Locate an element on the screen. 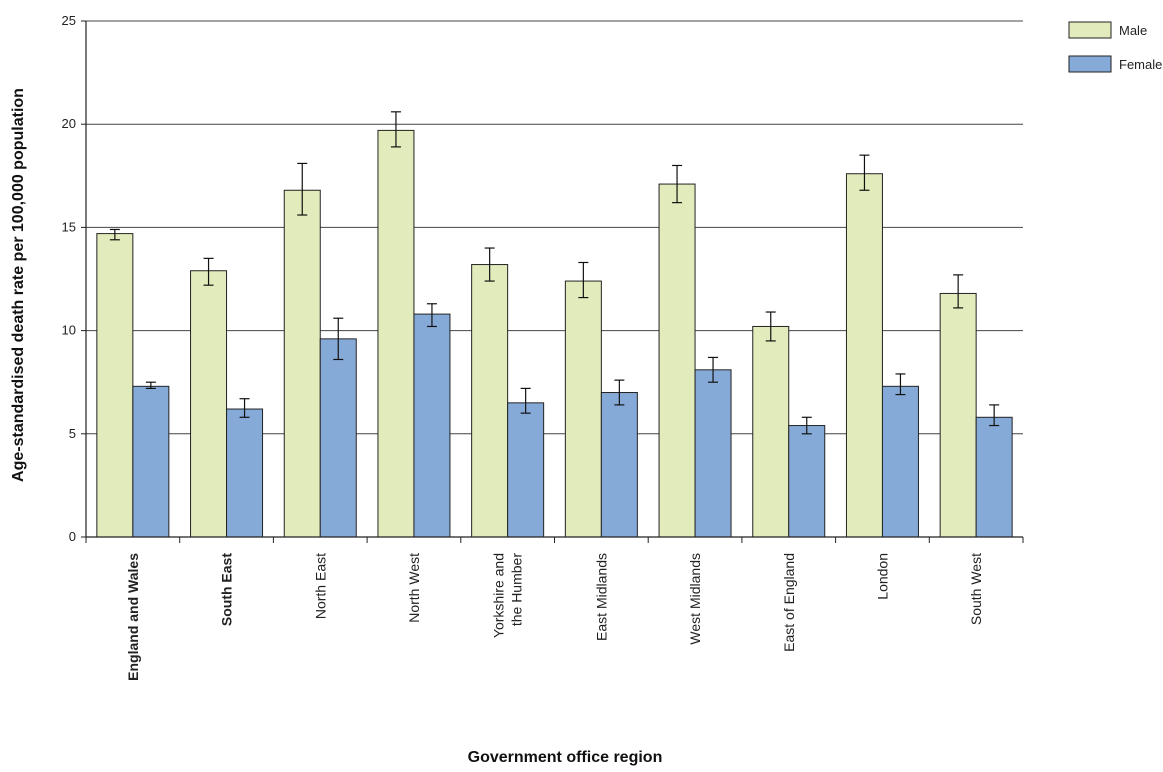 The image size is (1163, 772). legend: Male Female is located at coordinates (1115, 47).